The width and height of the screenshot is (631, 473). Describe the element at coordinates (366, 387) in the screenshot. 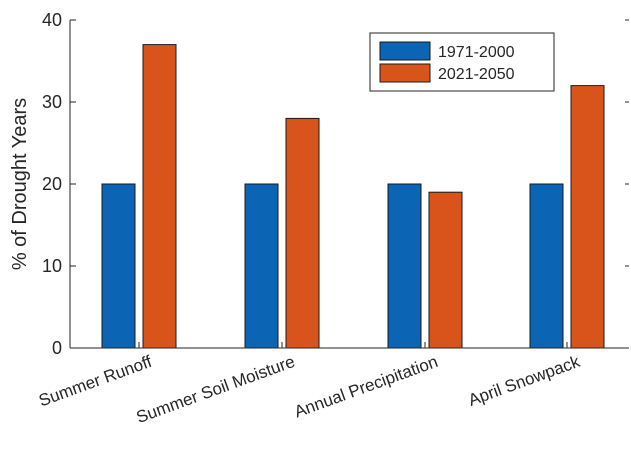

I see `x-tick-label: Annual Precipitation` at that location.